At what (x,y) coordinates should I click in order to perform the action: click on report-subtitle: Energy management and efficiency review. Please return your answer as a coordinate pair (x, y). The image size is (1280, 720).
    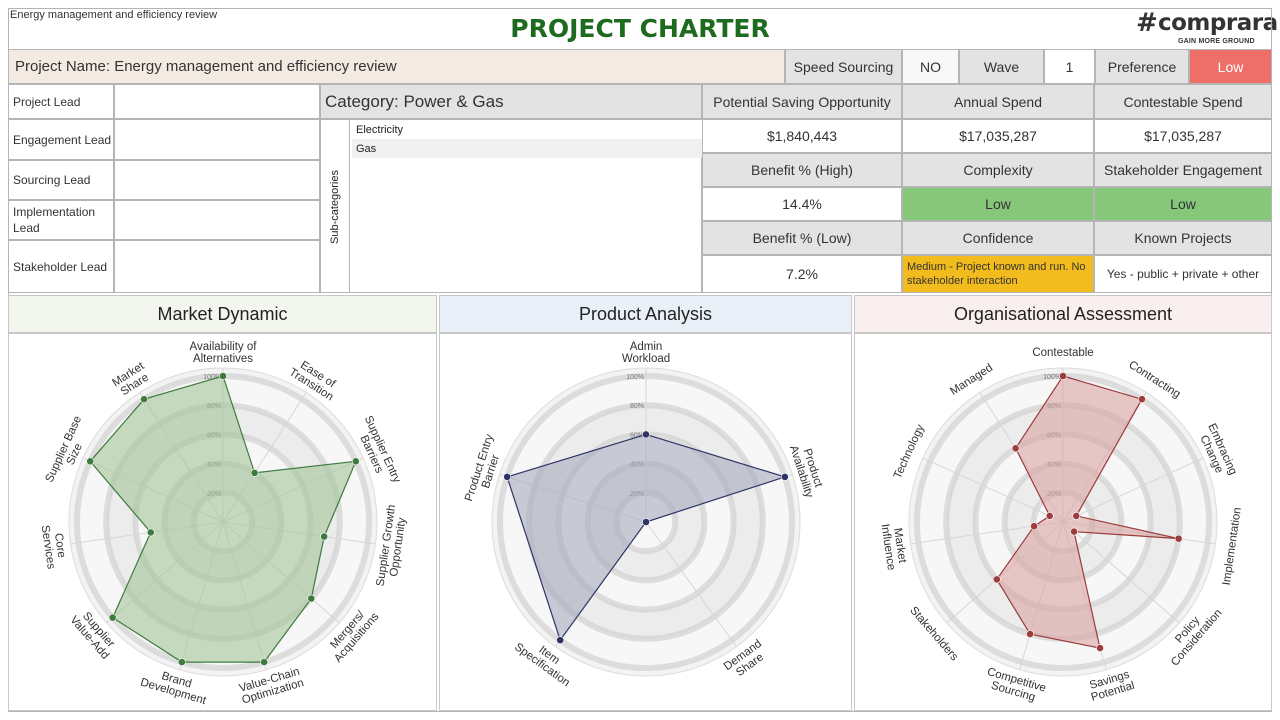
    Looking at the image, I should click on (114, 15).